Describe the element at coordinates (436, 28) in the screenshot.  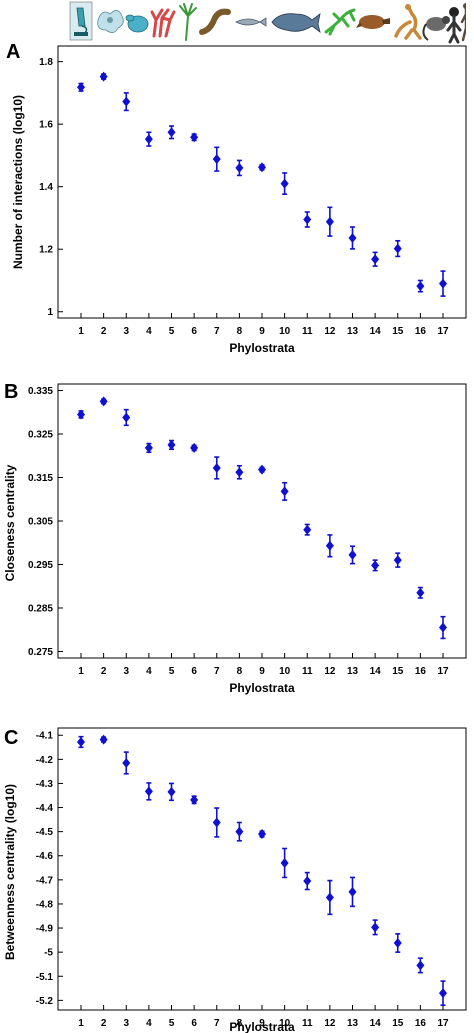
I see `lemur-icon` at that location.